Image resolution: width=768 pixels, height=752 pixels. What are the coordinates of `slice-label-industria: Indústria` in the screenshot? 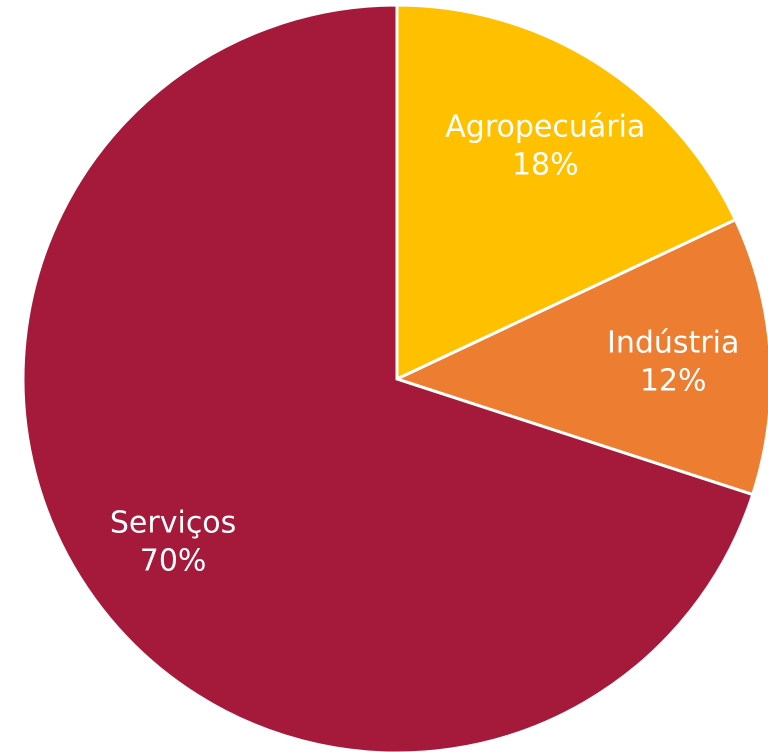 It's located at (673, 343).